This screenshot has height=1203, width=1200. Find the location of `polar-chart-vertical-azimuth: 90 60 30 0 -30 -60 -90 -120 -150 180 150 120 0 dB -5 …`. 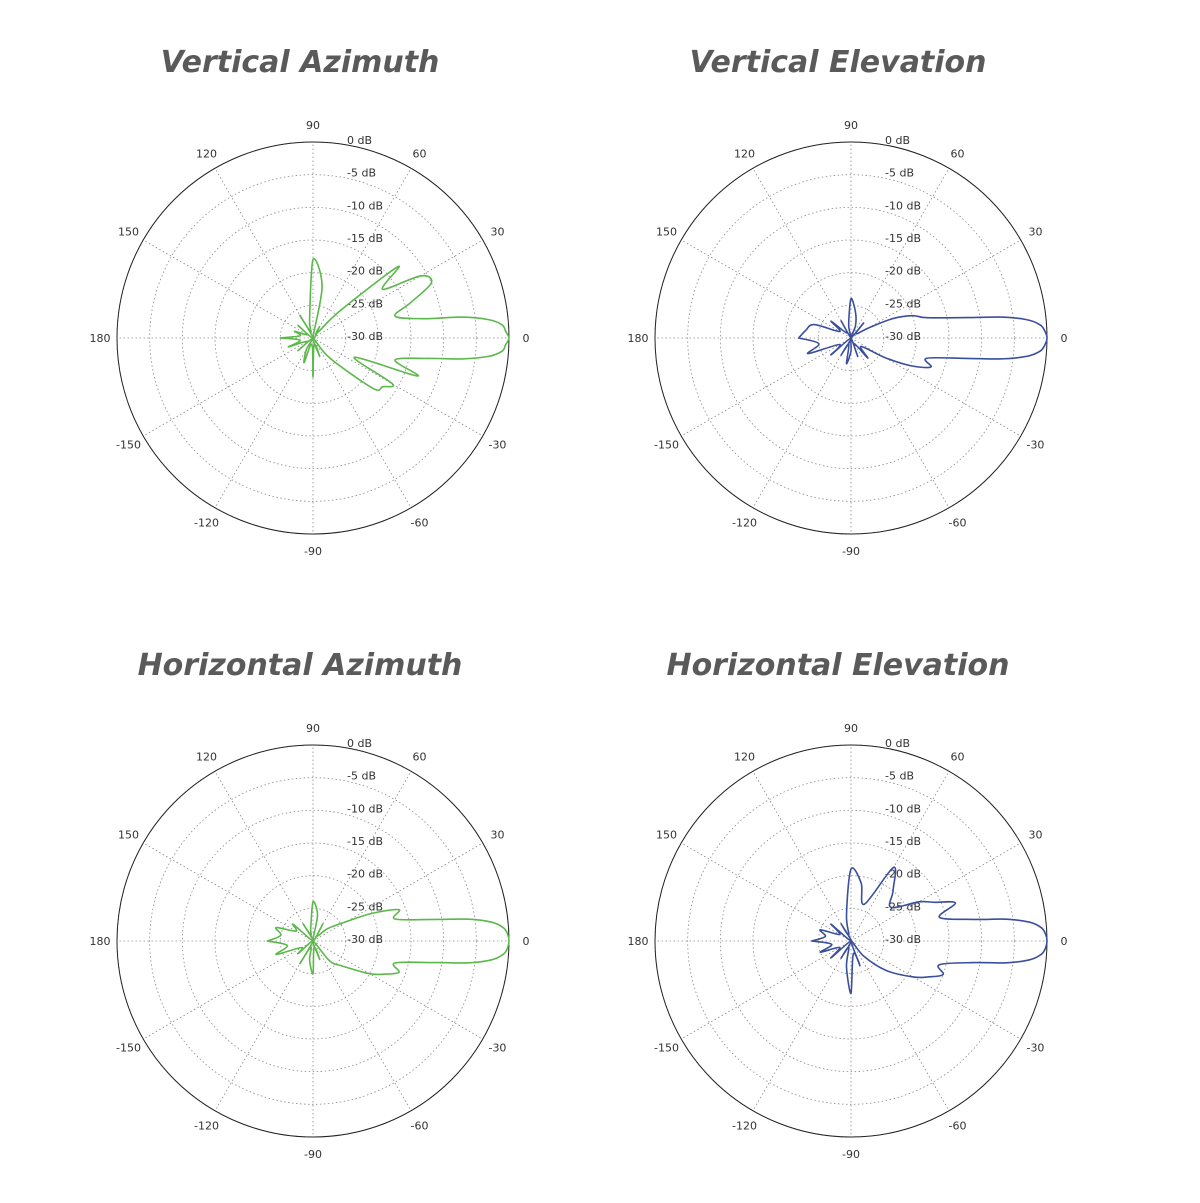

polar-chart-vertical-azimuth: 90 60 30 0 -30 -60 -90 -120 -150 180 150 120 0 dB -5 … is located at coordinates (310, 338).